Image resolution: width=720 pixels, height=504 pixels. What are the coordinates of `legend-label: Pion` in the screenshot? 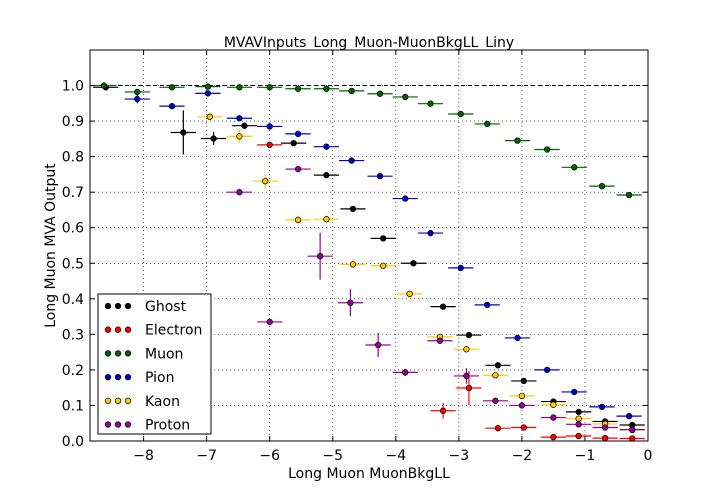 It's located at (159, 378).